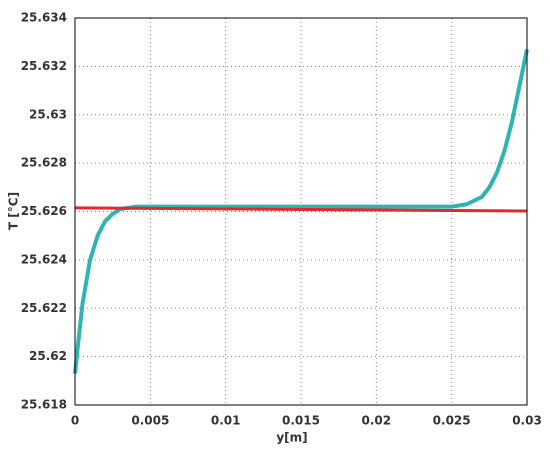 The height and width of the screenshot is (456, 550). Describe the element at coordinates (44, 211) in the screenshot. I see `y-tick-label: 25.626` at that location.